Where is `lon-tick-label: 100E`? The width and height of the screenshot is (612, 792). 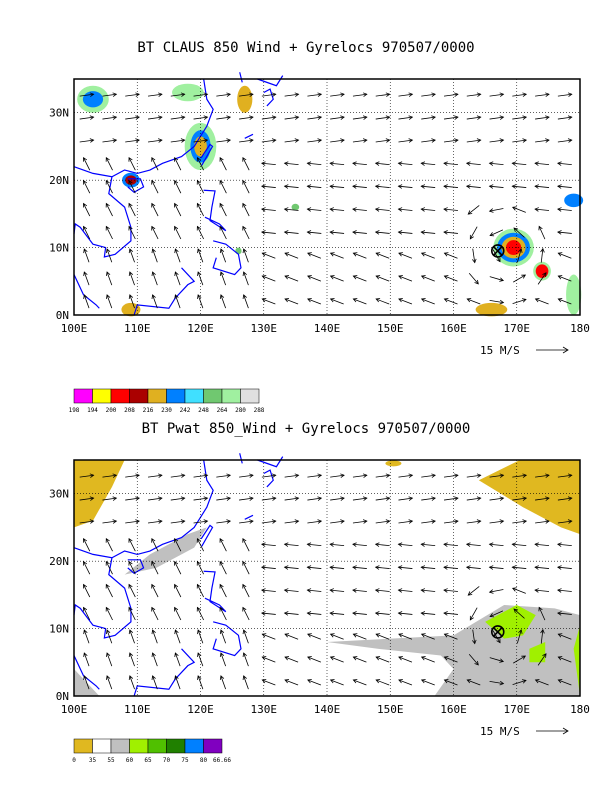 lon-tick-label: 100E is located at coordinates (74, 328).